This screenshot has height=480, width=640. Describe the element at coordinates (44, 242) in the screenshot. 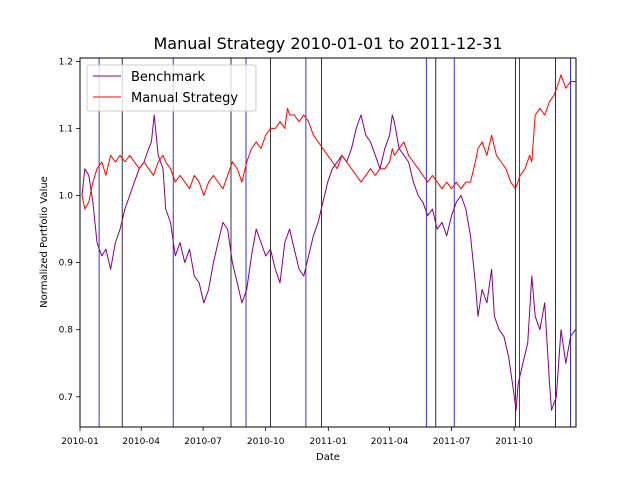

I see `y-axis-label: Normalized Portfolio Value` at that location.